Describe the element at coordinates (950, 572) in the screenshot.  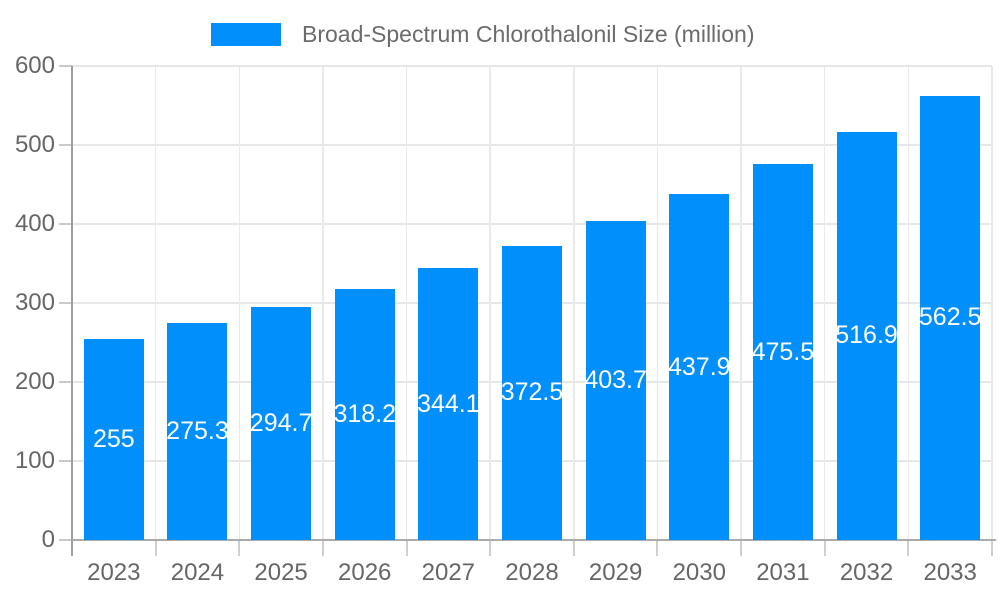
I see `x-tick-label: 2033` at that location.